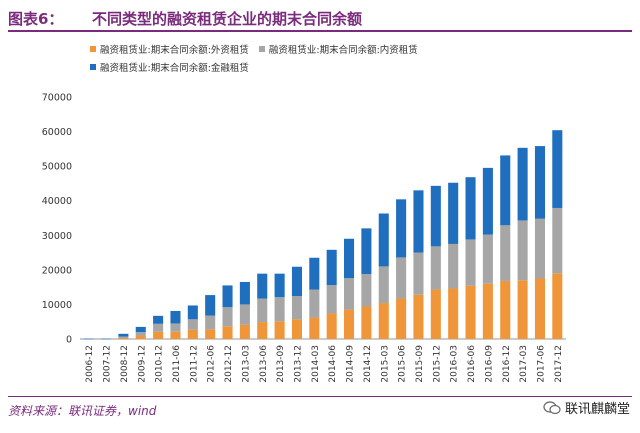 The image size is (640, 433). Describe the element at coordinates (57, 270) in the screenshot. I see `y-tick-label: 20000` at that location.